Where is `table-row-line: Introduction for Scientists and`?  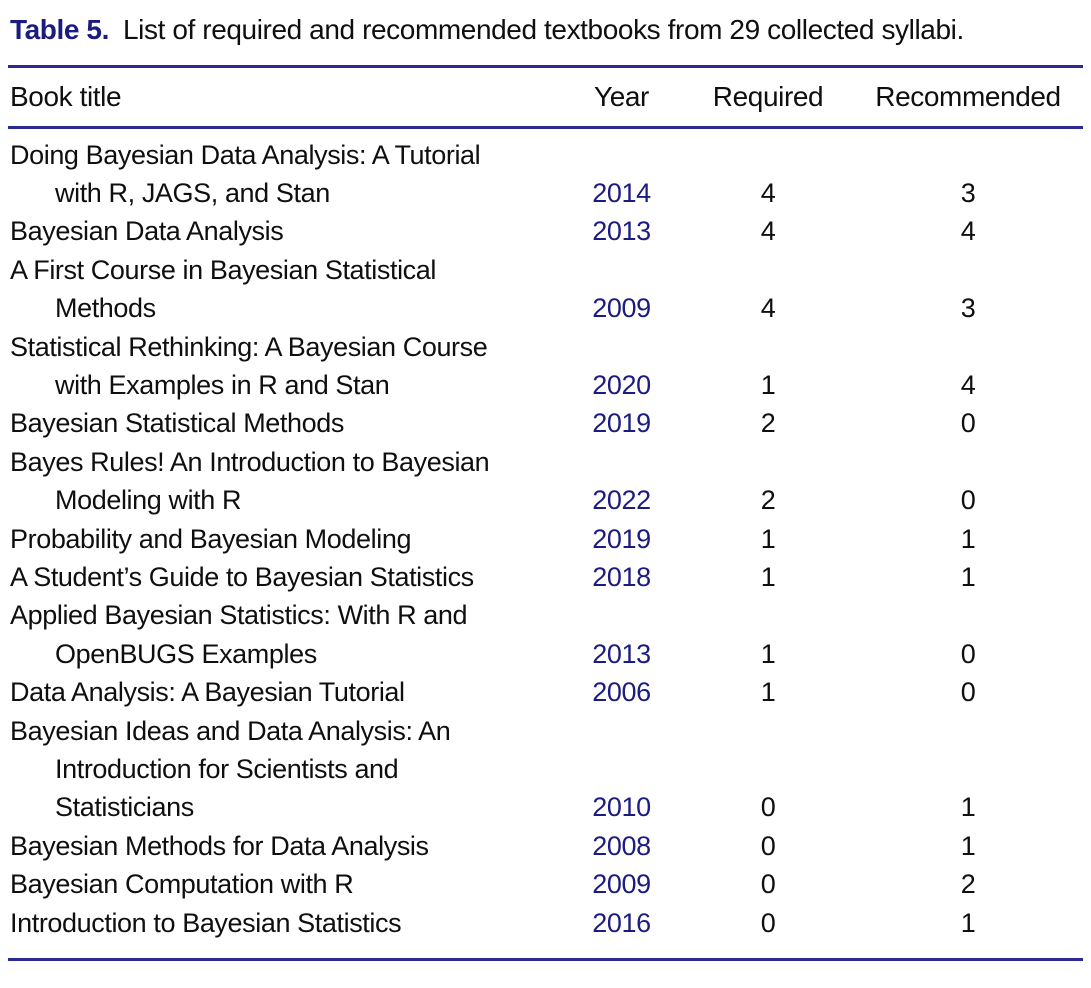
table-row-line: Introduction for Scientists and is located at coordinates (545, 769).